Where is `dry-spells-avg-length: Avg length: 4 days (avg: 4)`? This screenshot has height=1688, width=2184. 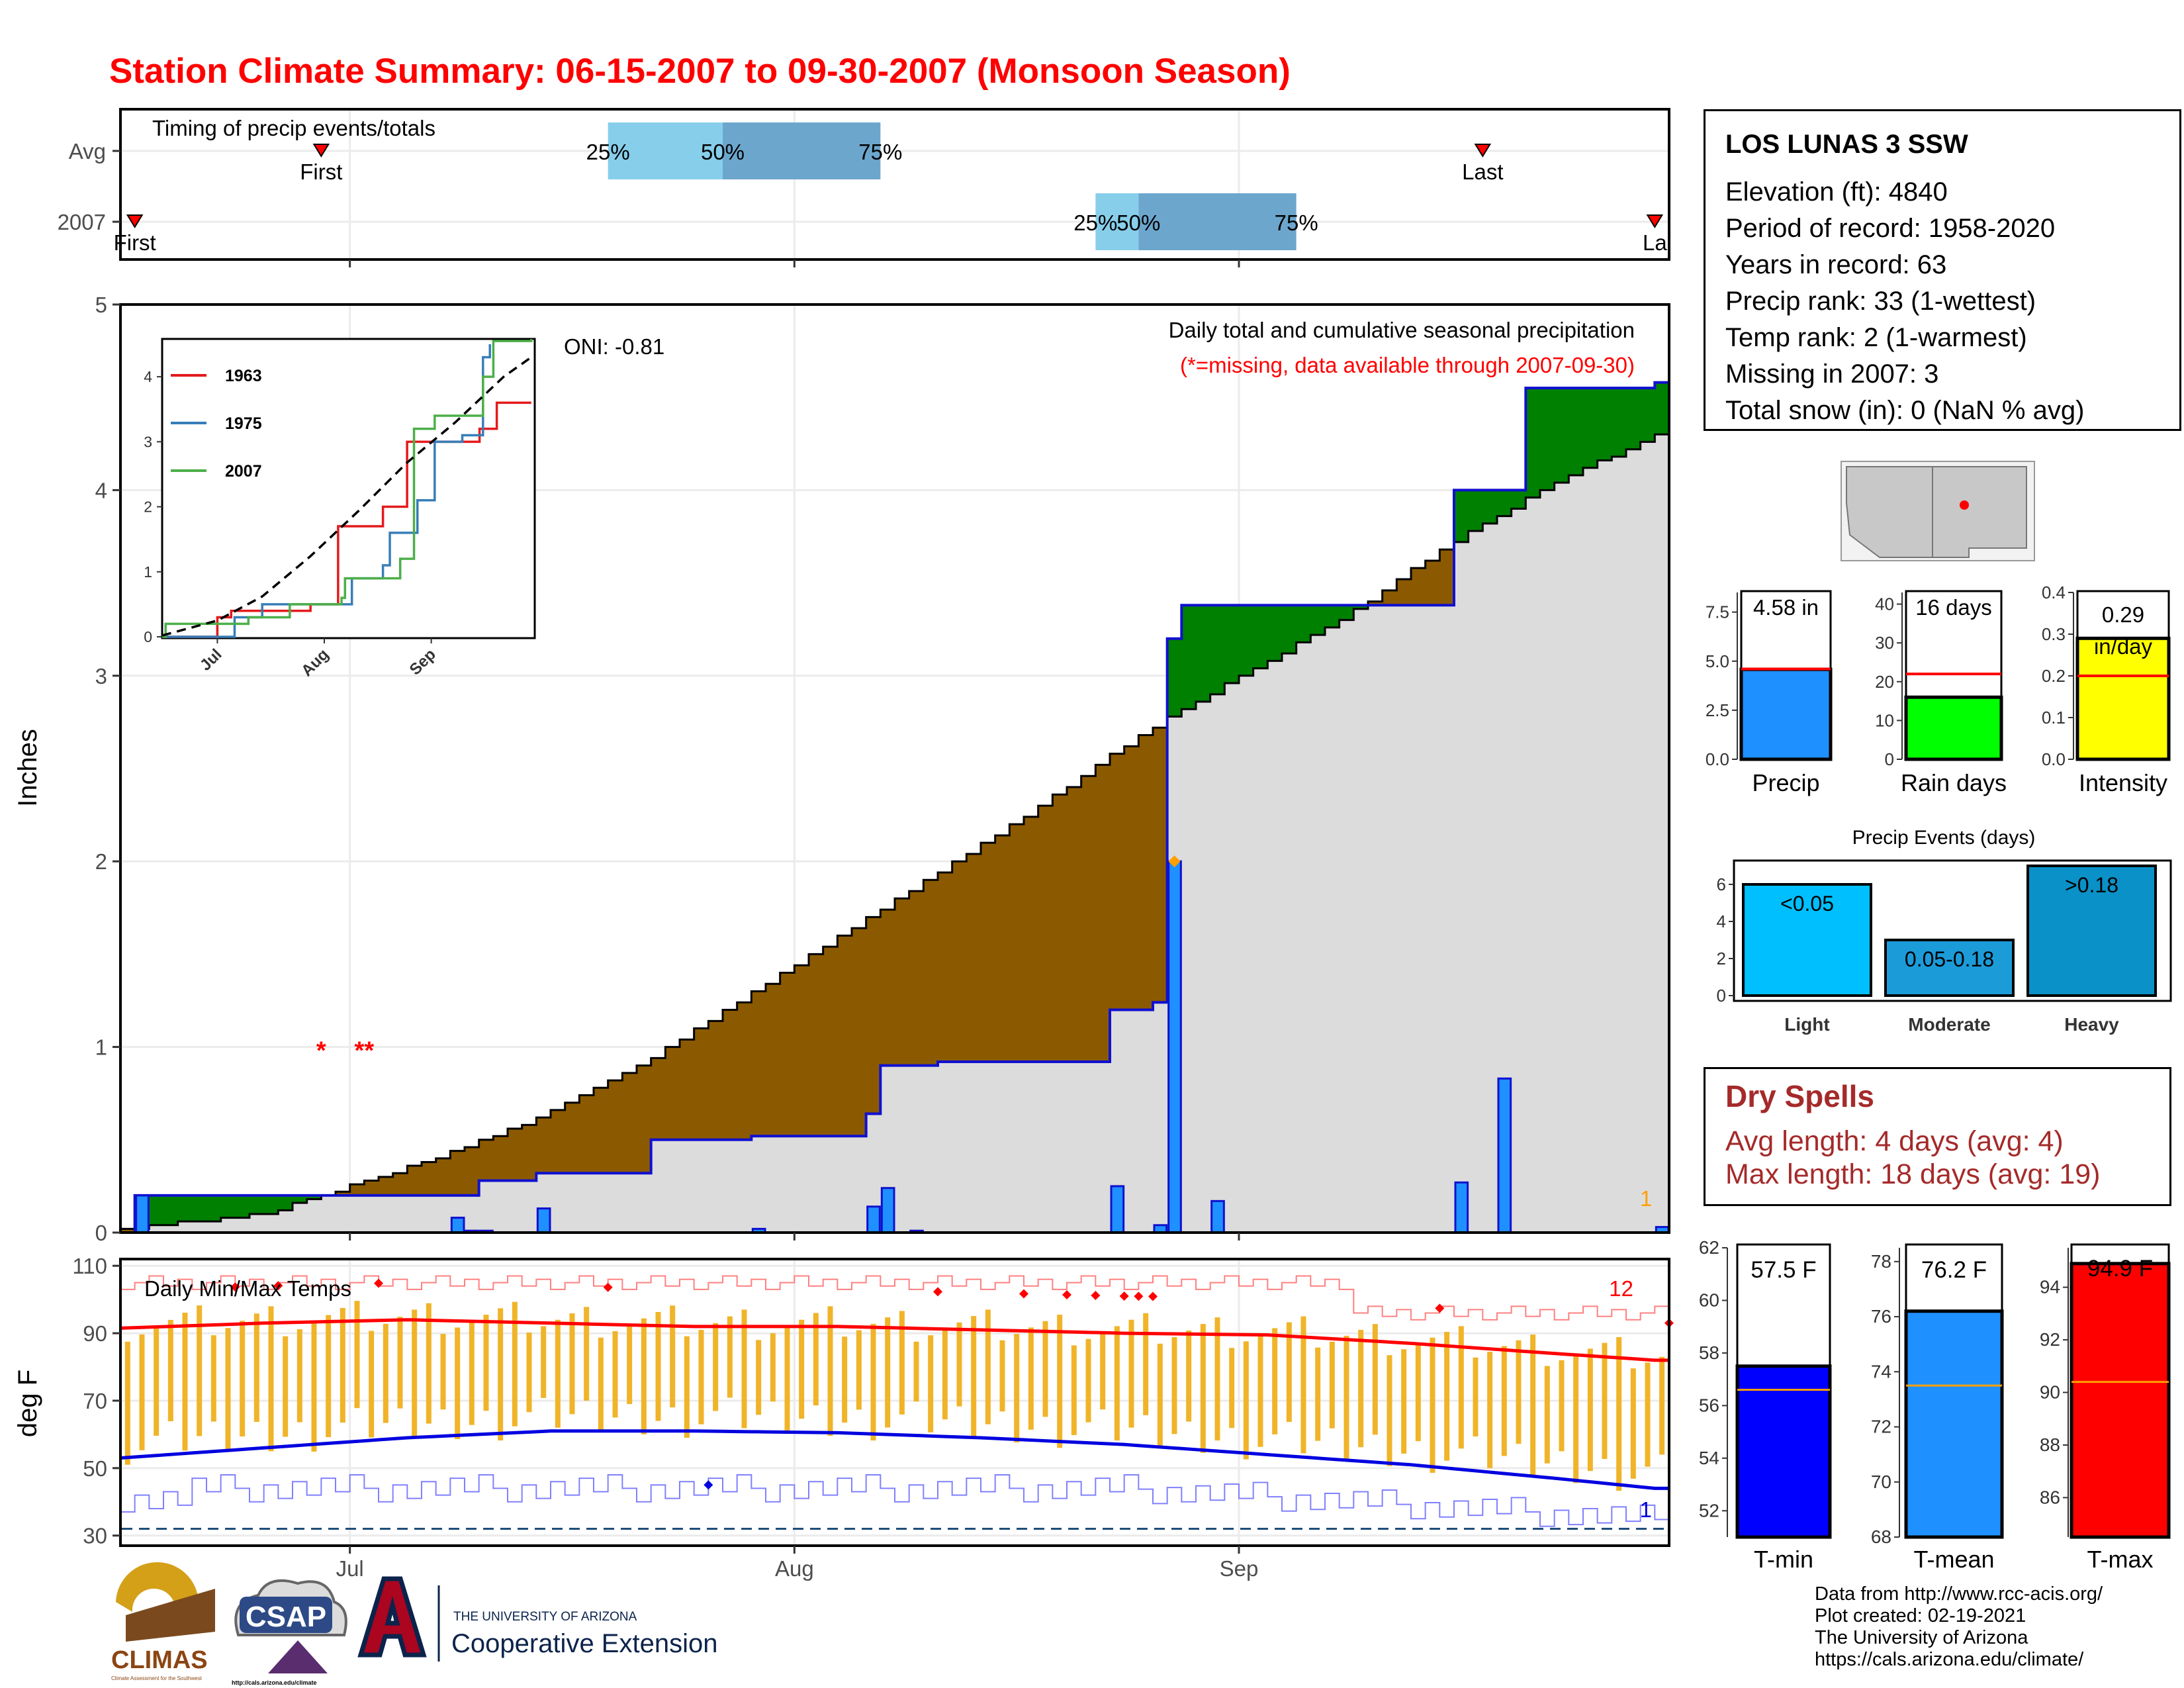 dry-spells-avg-length: Avg length: 4 days (avg: 4) is located at coordinates (1894, 1141).